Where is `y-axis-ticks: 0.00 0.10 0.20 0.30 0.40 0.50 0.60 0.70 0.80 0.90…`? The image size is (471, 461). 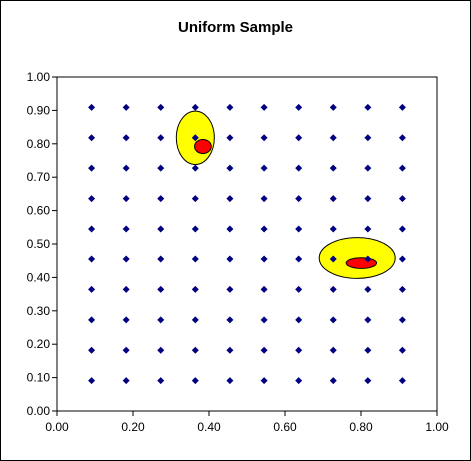
y-axis-ticks: 0.00 0.10 0.20 0.30 0.40 0.50 0.60 0.70 0.80 0.90… is located at coordinates (42, 244).